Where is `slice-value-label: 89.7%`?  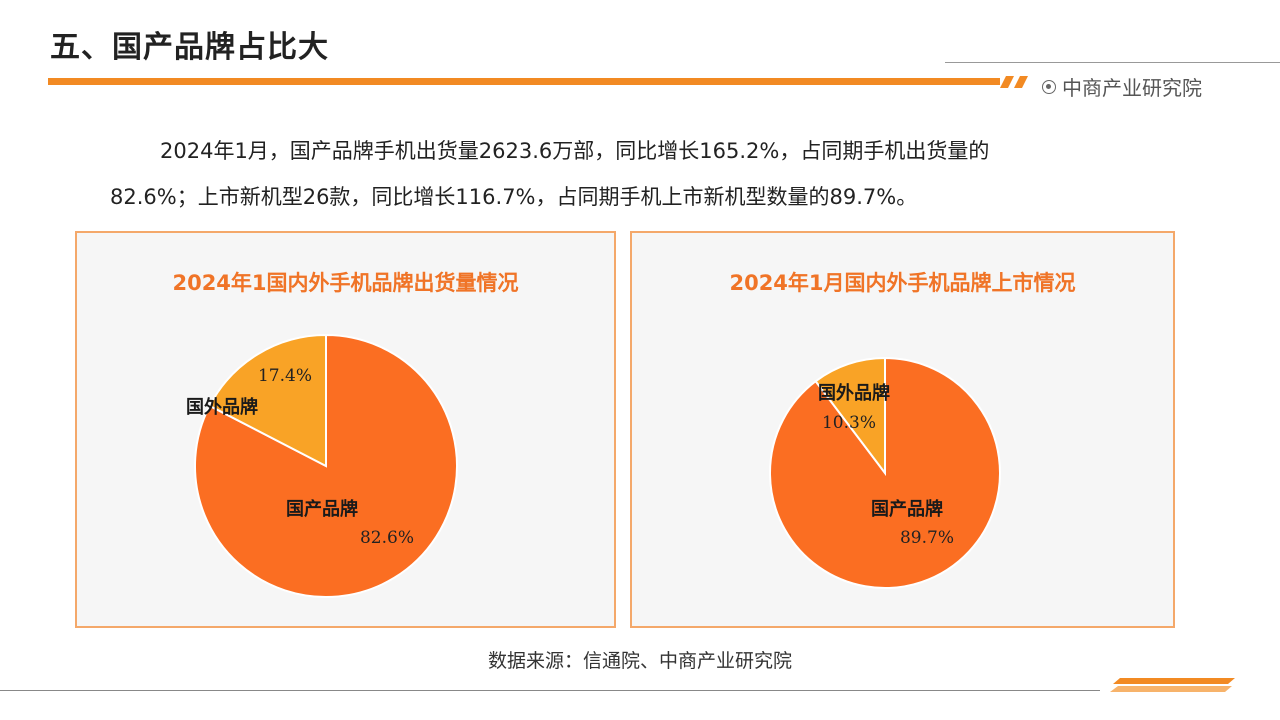
slice-value-label: 89.7% is located at coordinates (927, 538).